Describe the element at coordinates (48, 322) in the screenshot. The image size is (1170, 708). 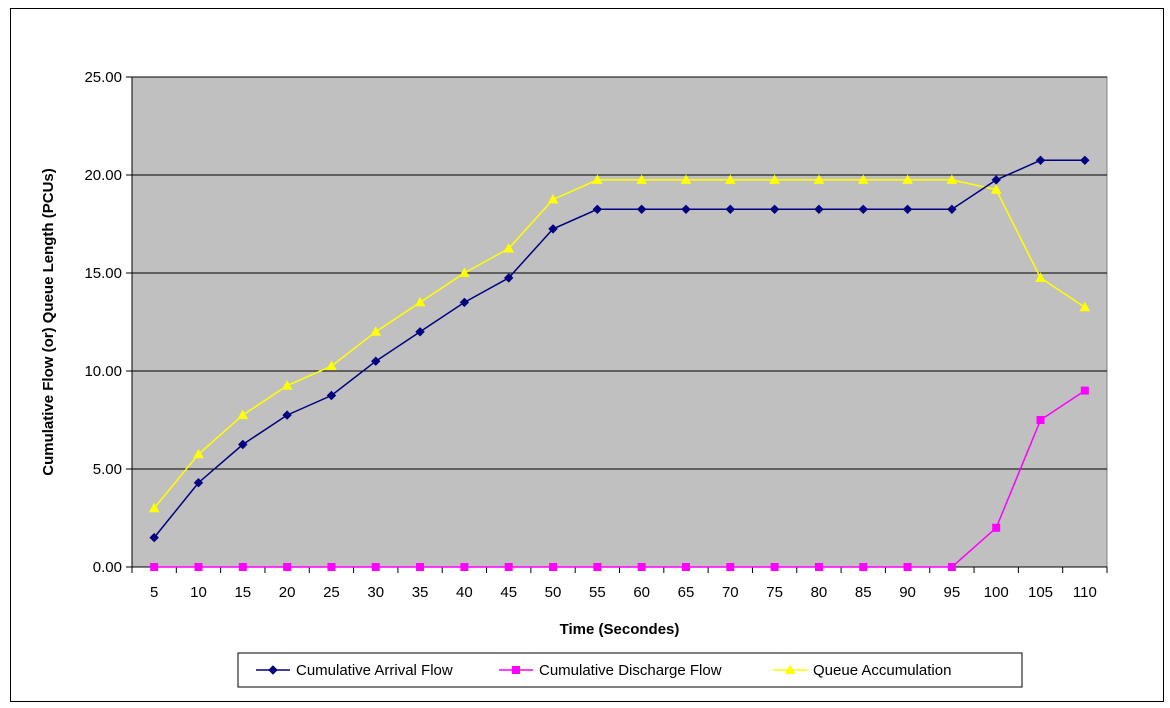
I see `y-axis-title: Cumulative Flow (or) Queue Length (PCUs)` at that location.